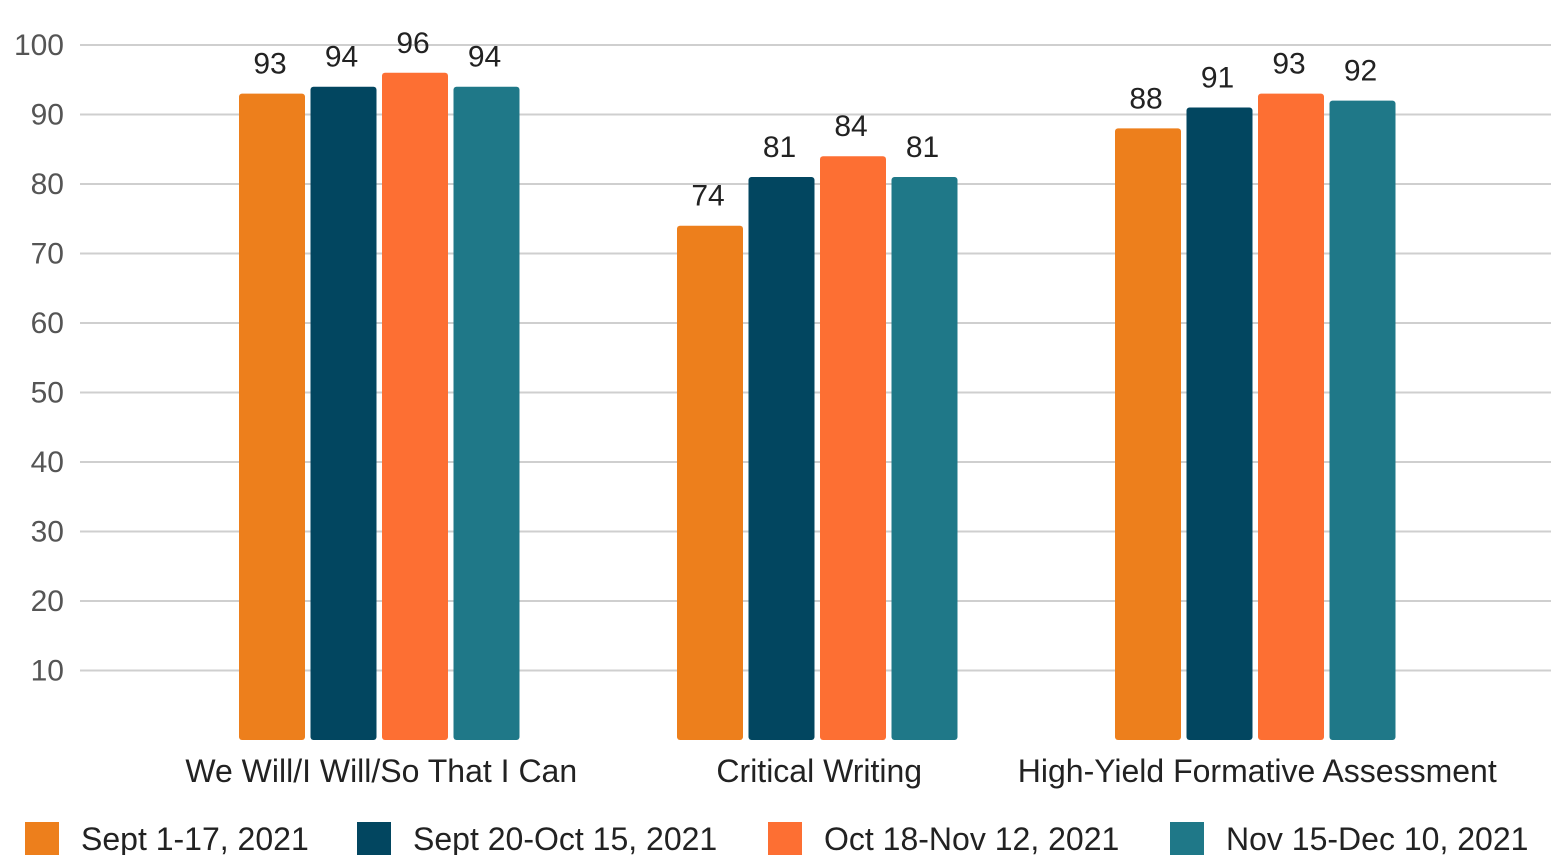  I want to click on data-label: 88, so click(1145, 98).